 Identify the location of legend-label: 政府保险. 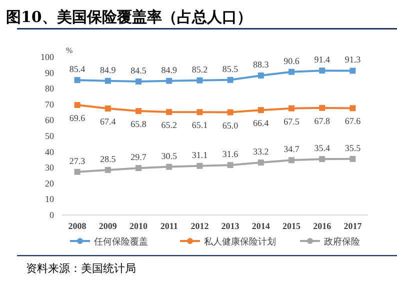
(342, 242).